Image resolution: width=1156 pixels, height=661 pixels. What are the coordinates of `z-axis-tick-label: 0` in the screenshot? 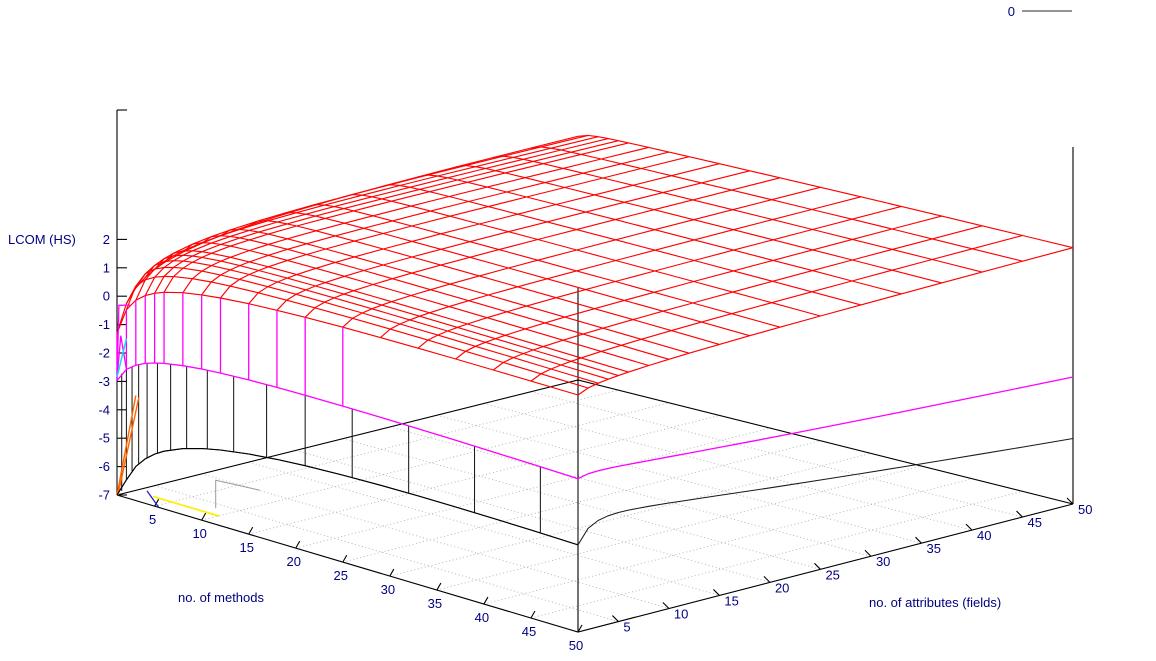 It's located at (106, 296).